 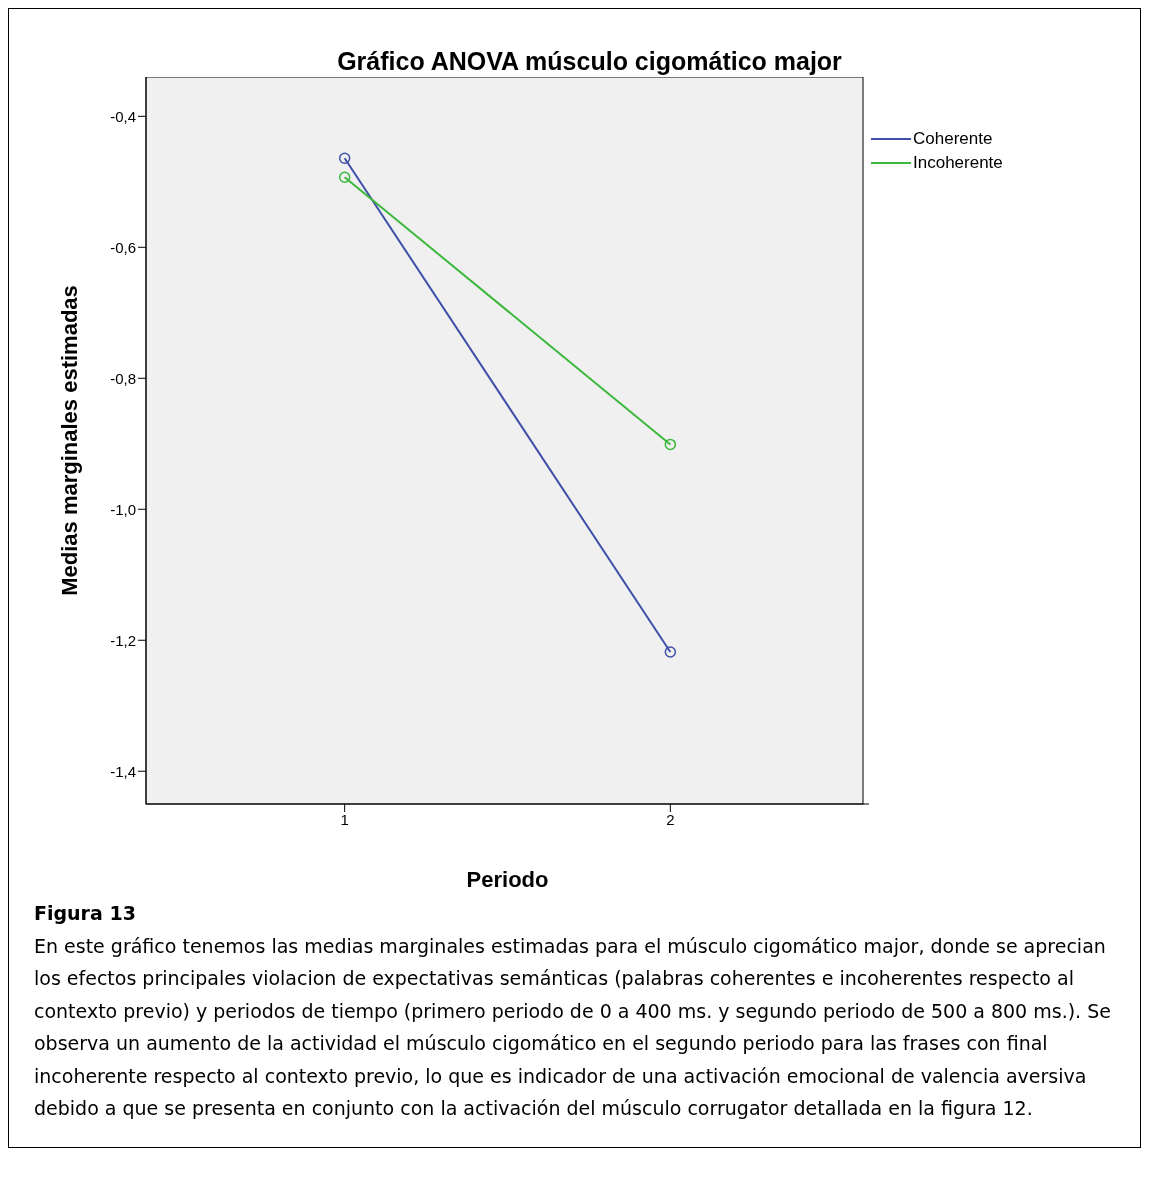 I want to click on y-tick-label: -1,0, so click(x=123, y=509).